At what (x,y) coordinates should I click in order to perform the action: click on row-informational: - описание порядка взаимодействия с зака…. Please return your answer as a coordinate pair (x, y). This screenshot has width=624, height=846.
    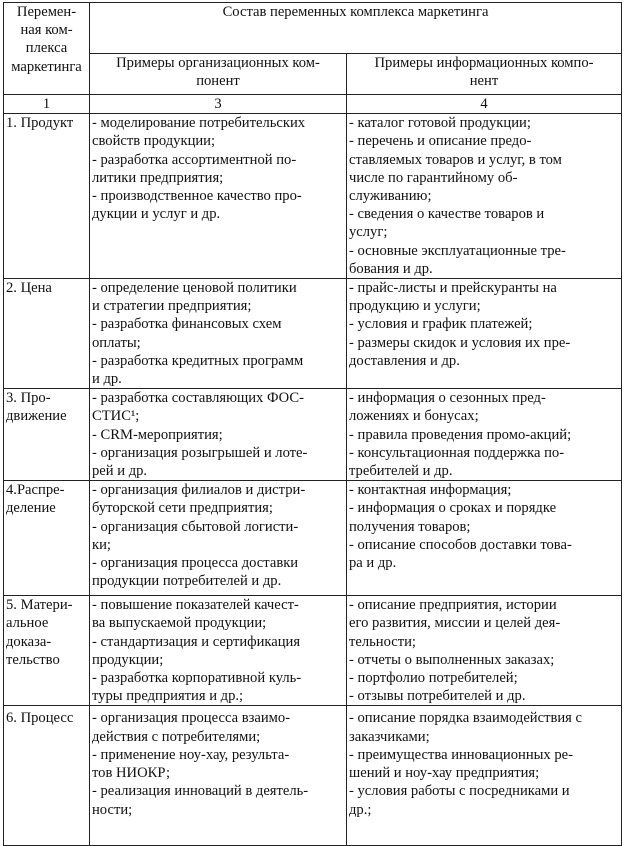
    Looking at the image, I should click on (484, 775).